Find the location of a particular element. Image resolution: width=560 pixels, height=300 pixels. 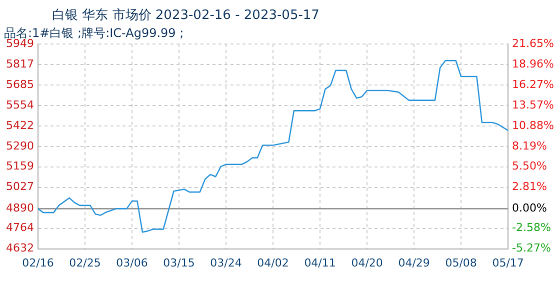

y2-tick-label: 5.50% is located at coordinates (530, 166).